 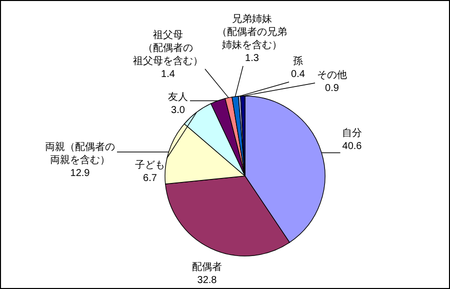 What do you see at coordinates (150, 178) in the screenshot?
I see `data-label: 6.7` at bounding box center [150, 178].